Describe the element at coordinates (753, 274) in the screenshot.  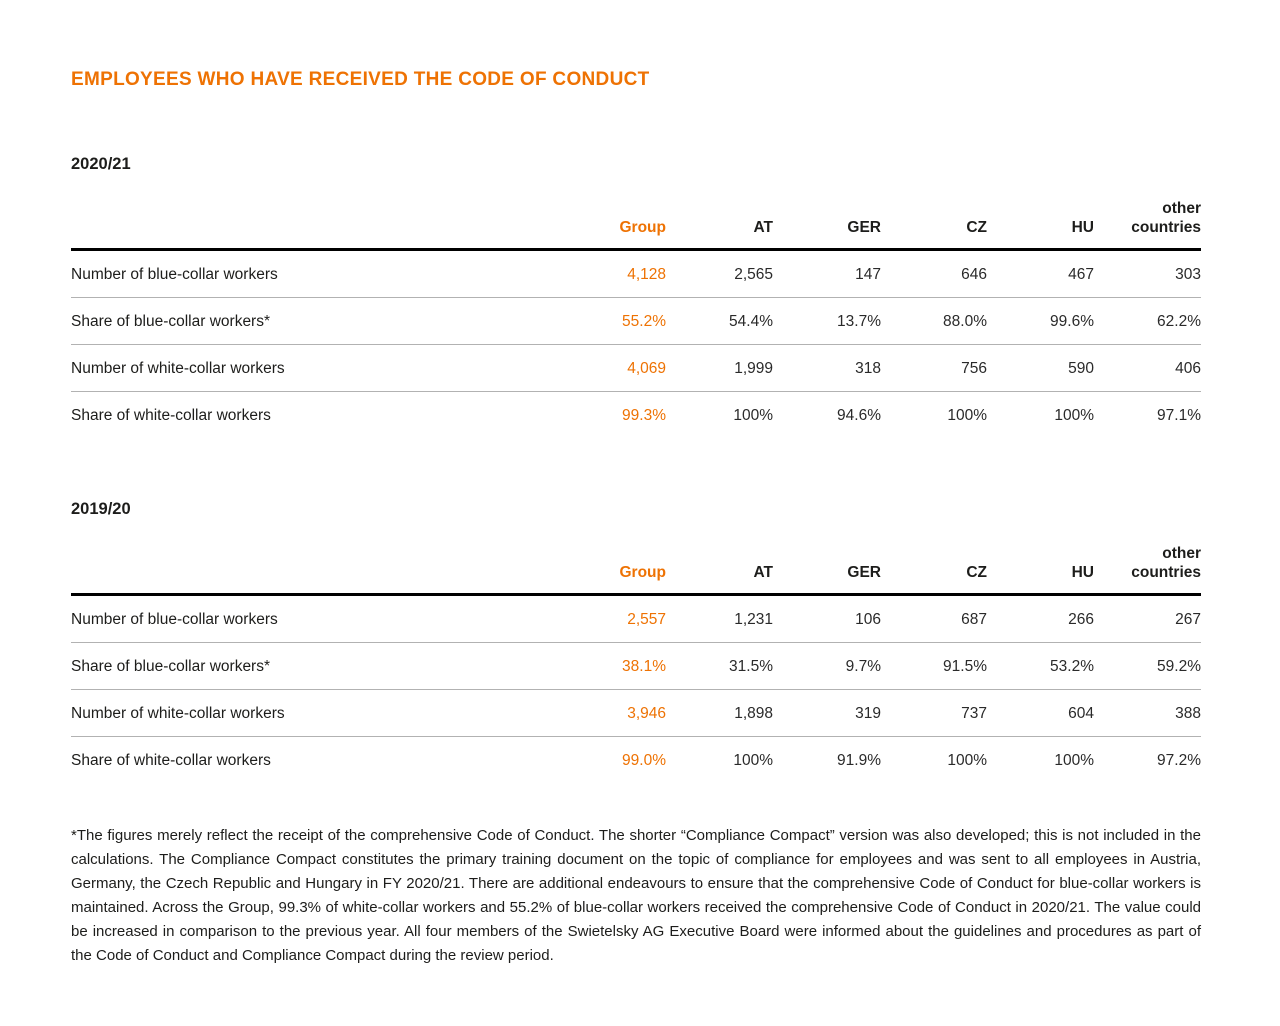
I see `cell-at: 2,565` at that location.